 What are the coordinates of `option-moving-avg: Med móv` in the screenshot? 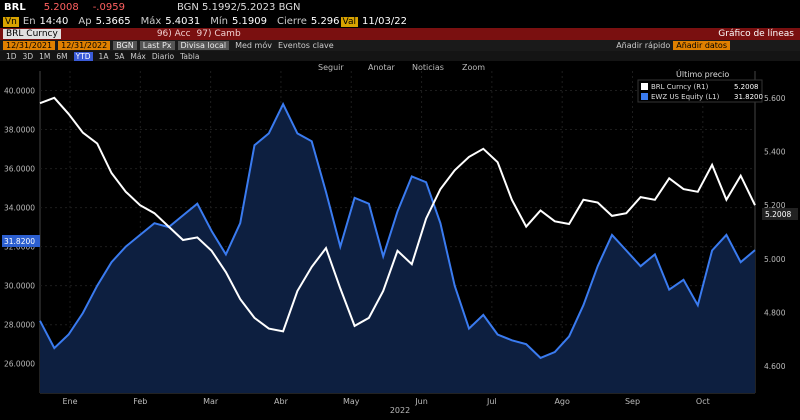 It's located at (253, 45).